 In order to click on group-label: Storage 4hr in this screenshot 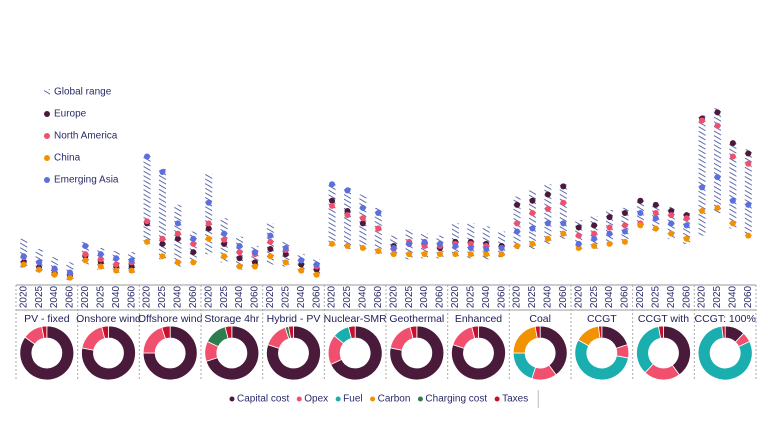, I will do `click(231, 319)`.